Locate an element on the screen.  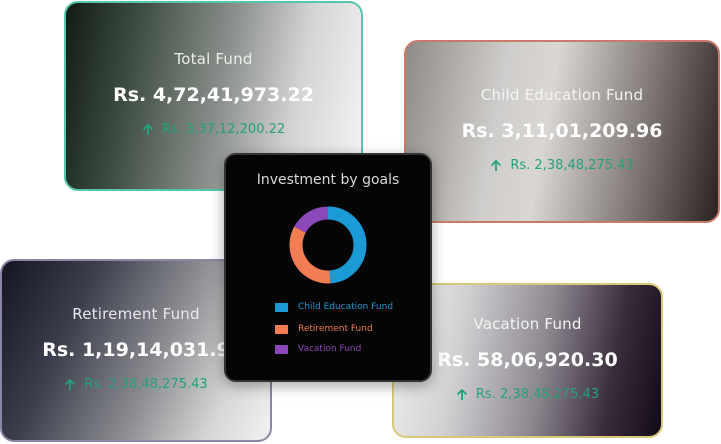
donut-slice-retirement is located at coordinates (310, 255).